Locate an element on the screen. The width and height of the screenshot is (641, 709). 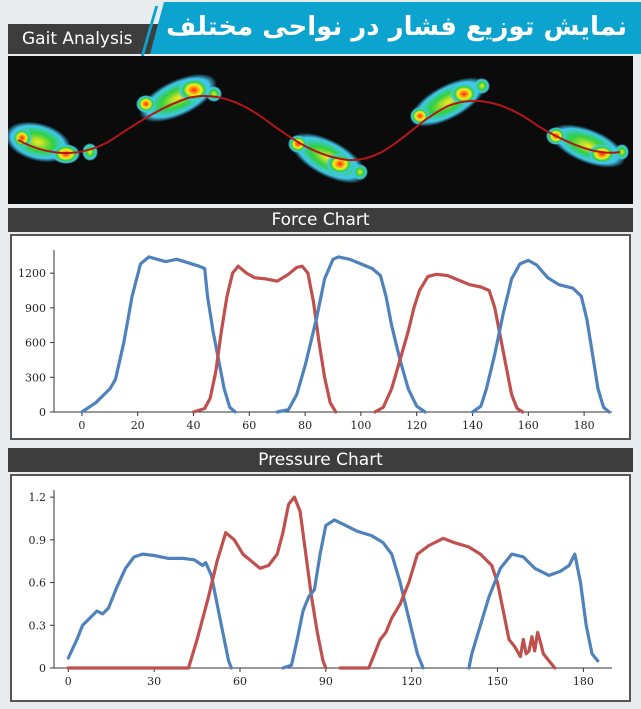
y-tick-label: 0.9 is located at coordinates (38, 540).